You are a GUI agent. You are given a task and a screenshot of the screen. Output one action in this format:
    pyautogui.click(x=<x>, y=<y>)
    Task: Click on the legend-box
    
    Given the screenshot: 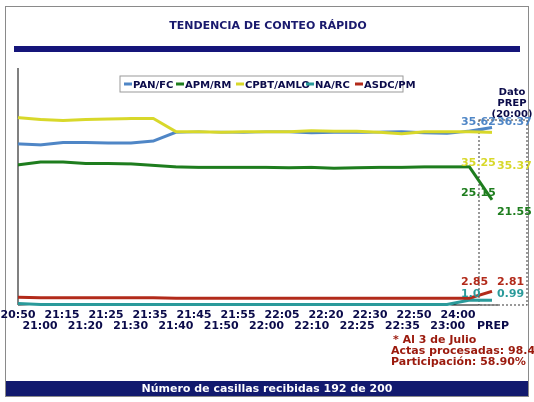 What is the action you would take?
    pyautogui.click(x=261, y=84)
    